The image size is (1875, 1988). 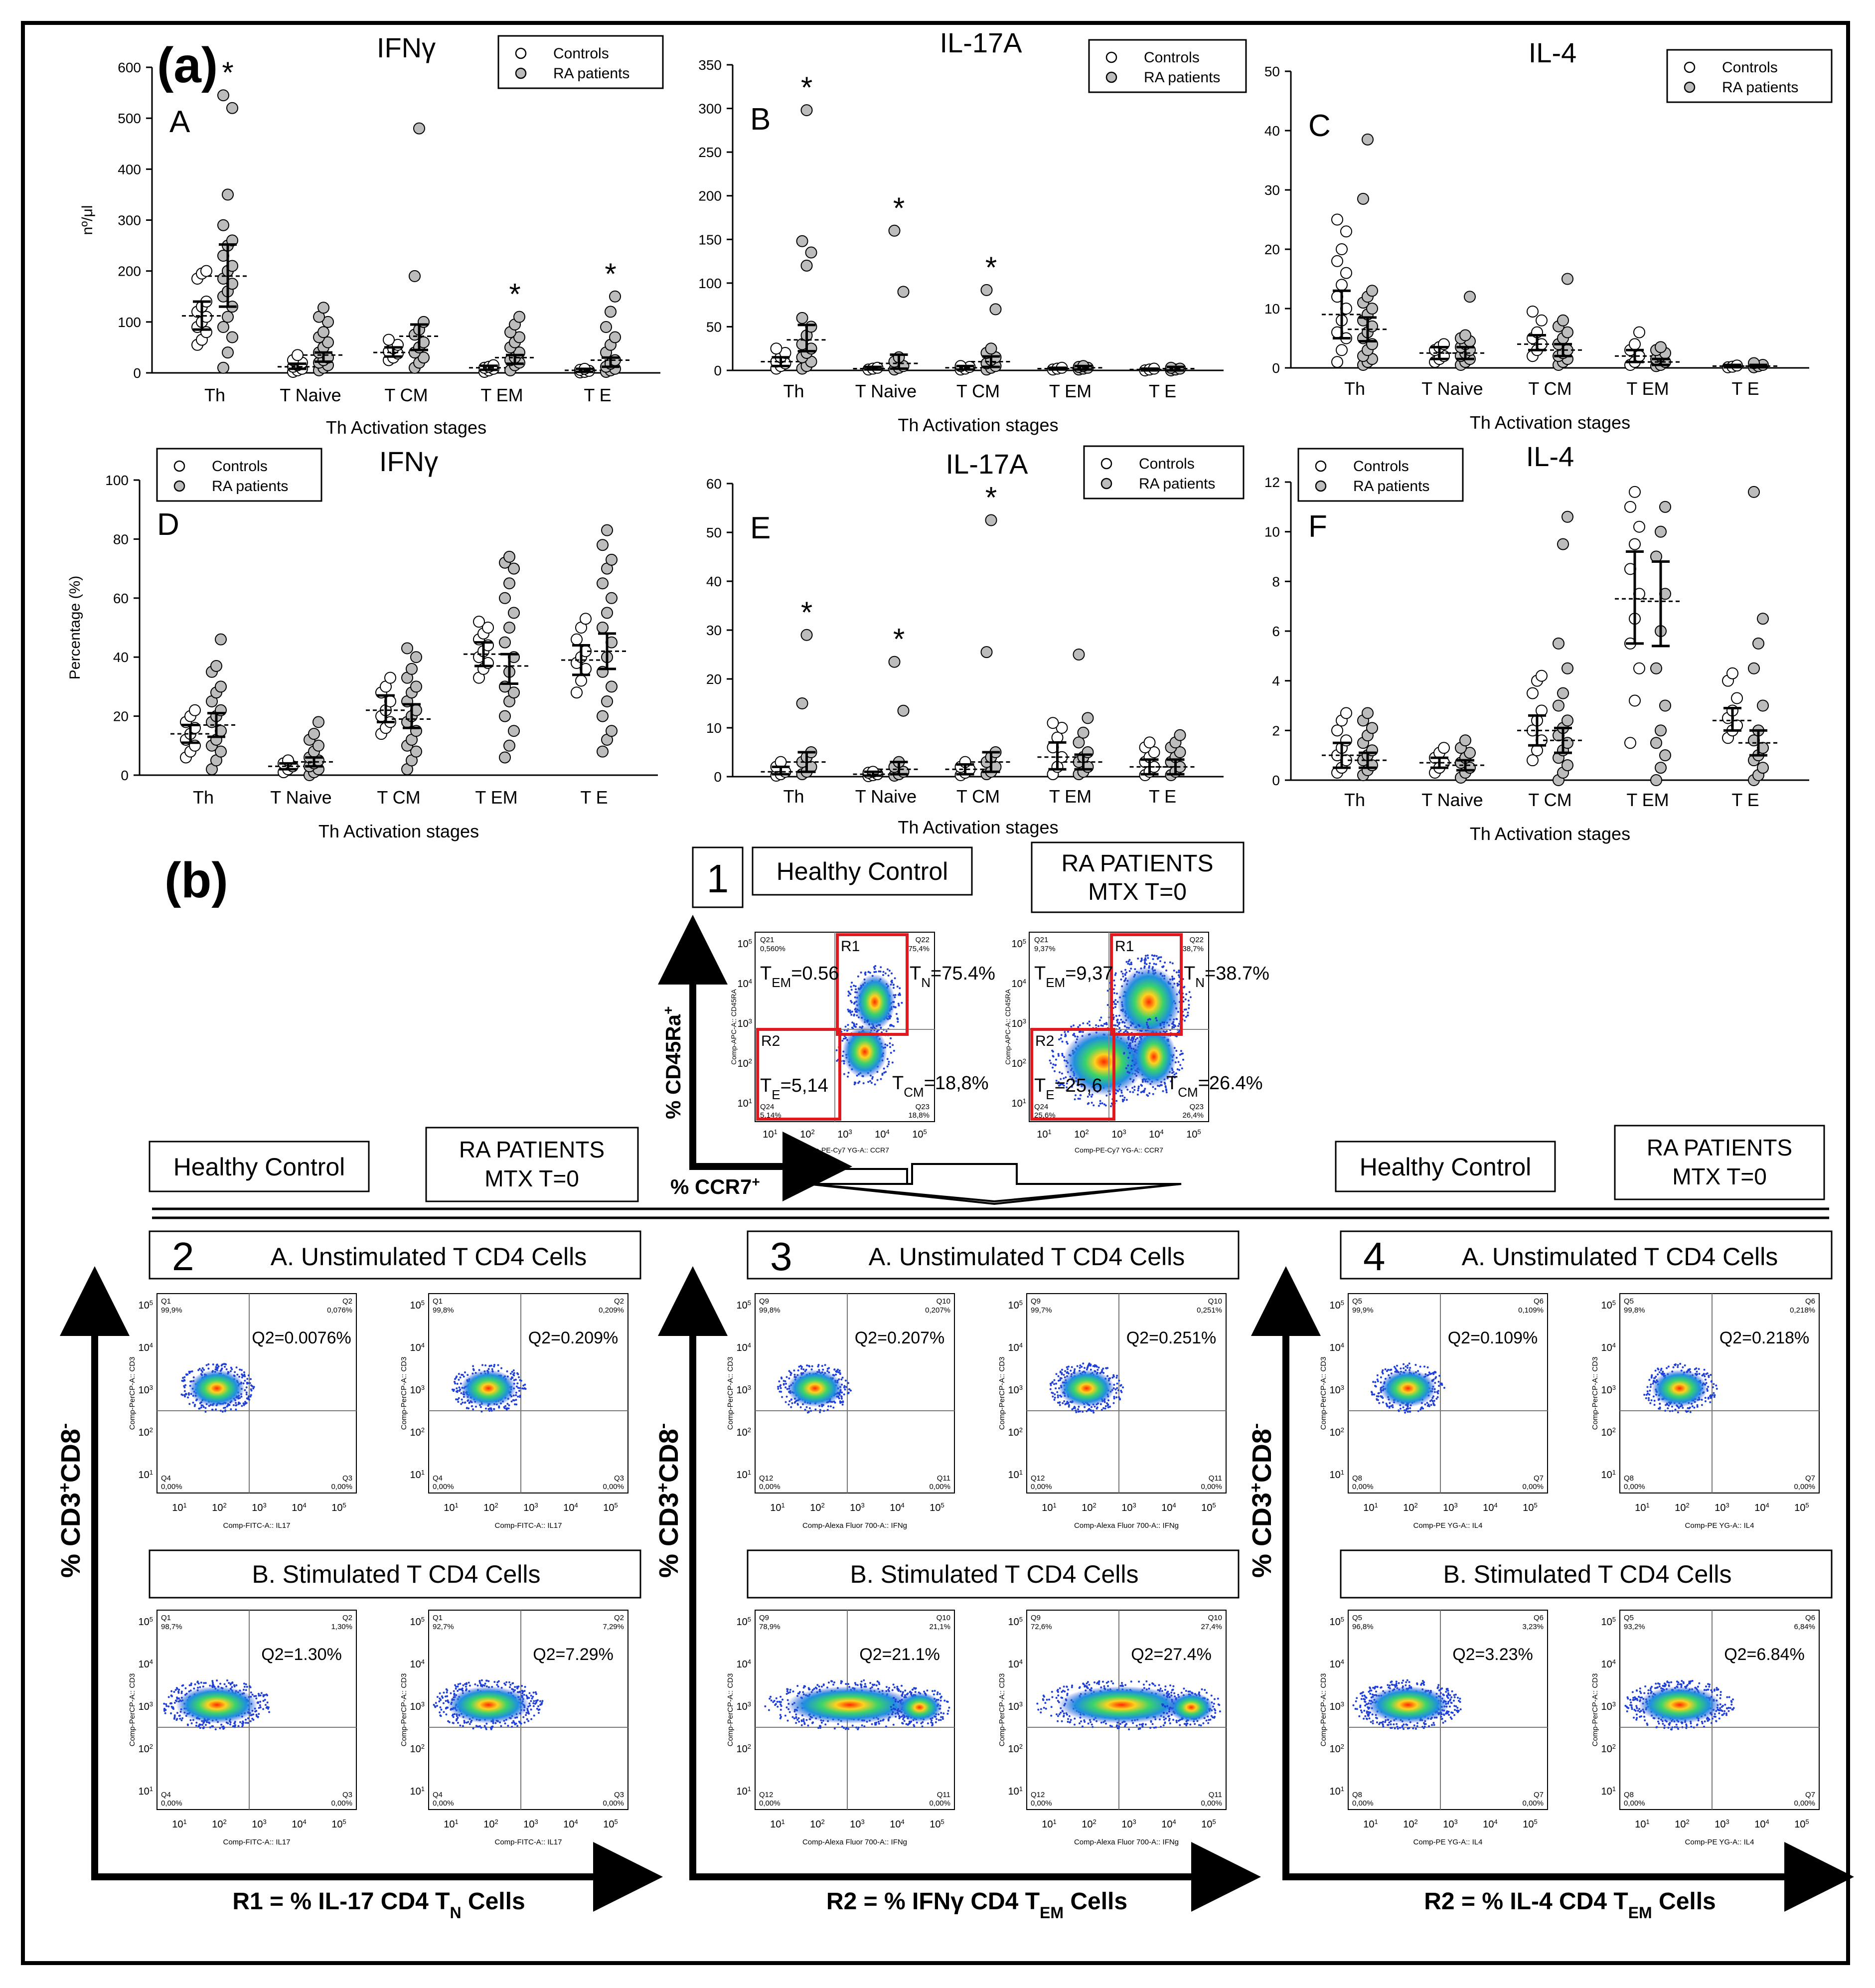 What do you see at coordinates (1355, 388) in the screenshot?
I see `category-label: Th` at bounding box center [1355, 388].